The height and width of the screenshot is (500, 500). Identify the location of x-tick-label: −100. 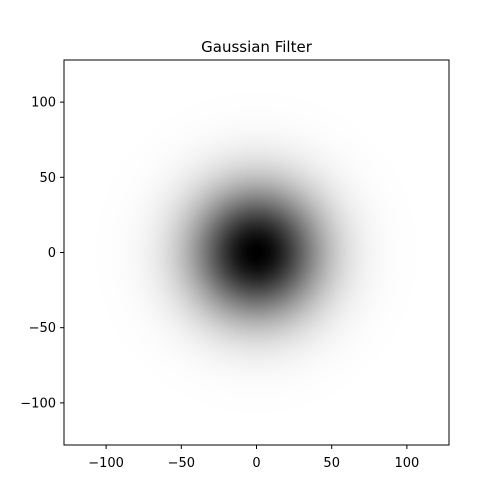
(106, 463).